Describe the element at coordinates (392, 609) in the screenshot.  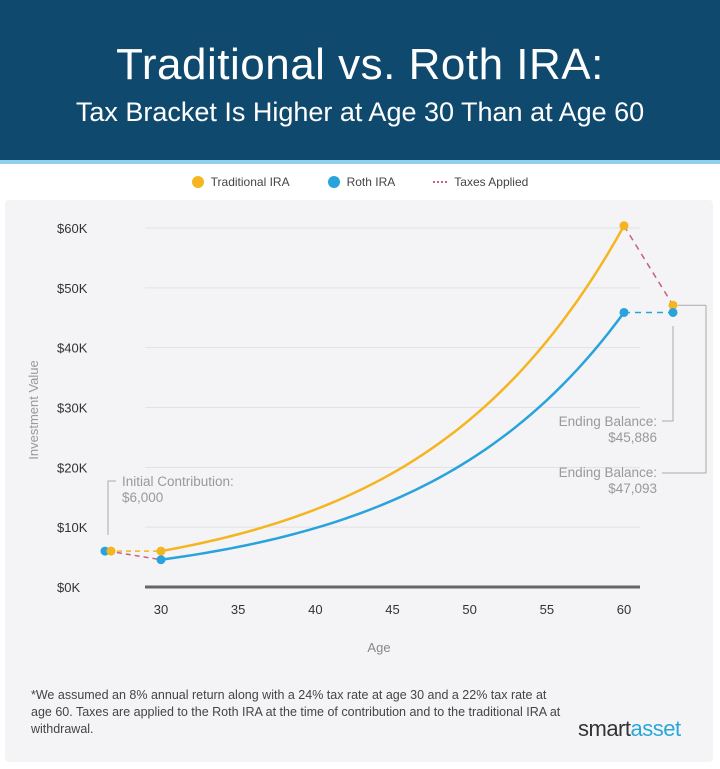
I see `x-tick-label: 45` at that location.